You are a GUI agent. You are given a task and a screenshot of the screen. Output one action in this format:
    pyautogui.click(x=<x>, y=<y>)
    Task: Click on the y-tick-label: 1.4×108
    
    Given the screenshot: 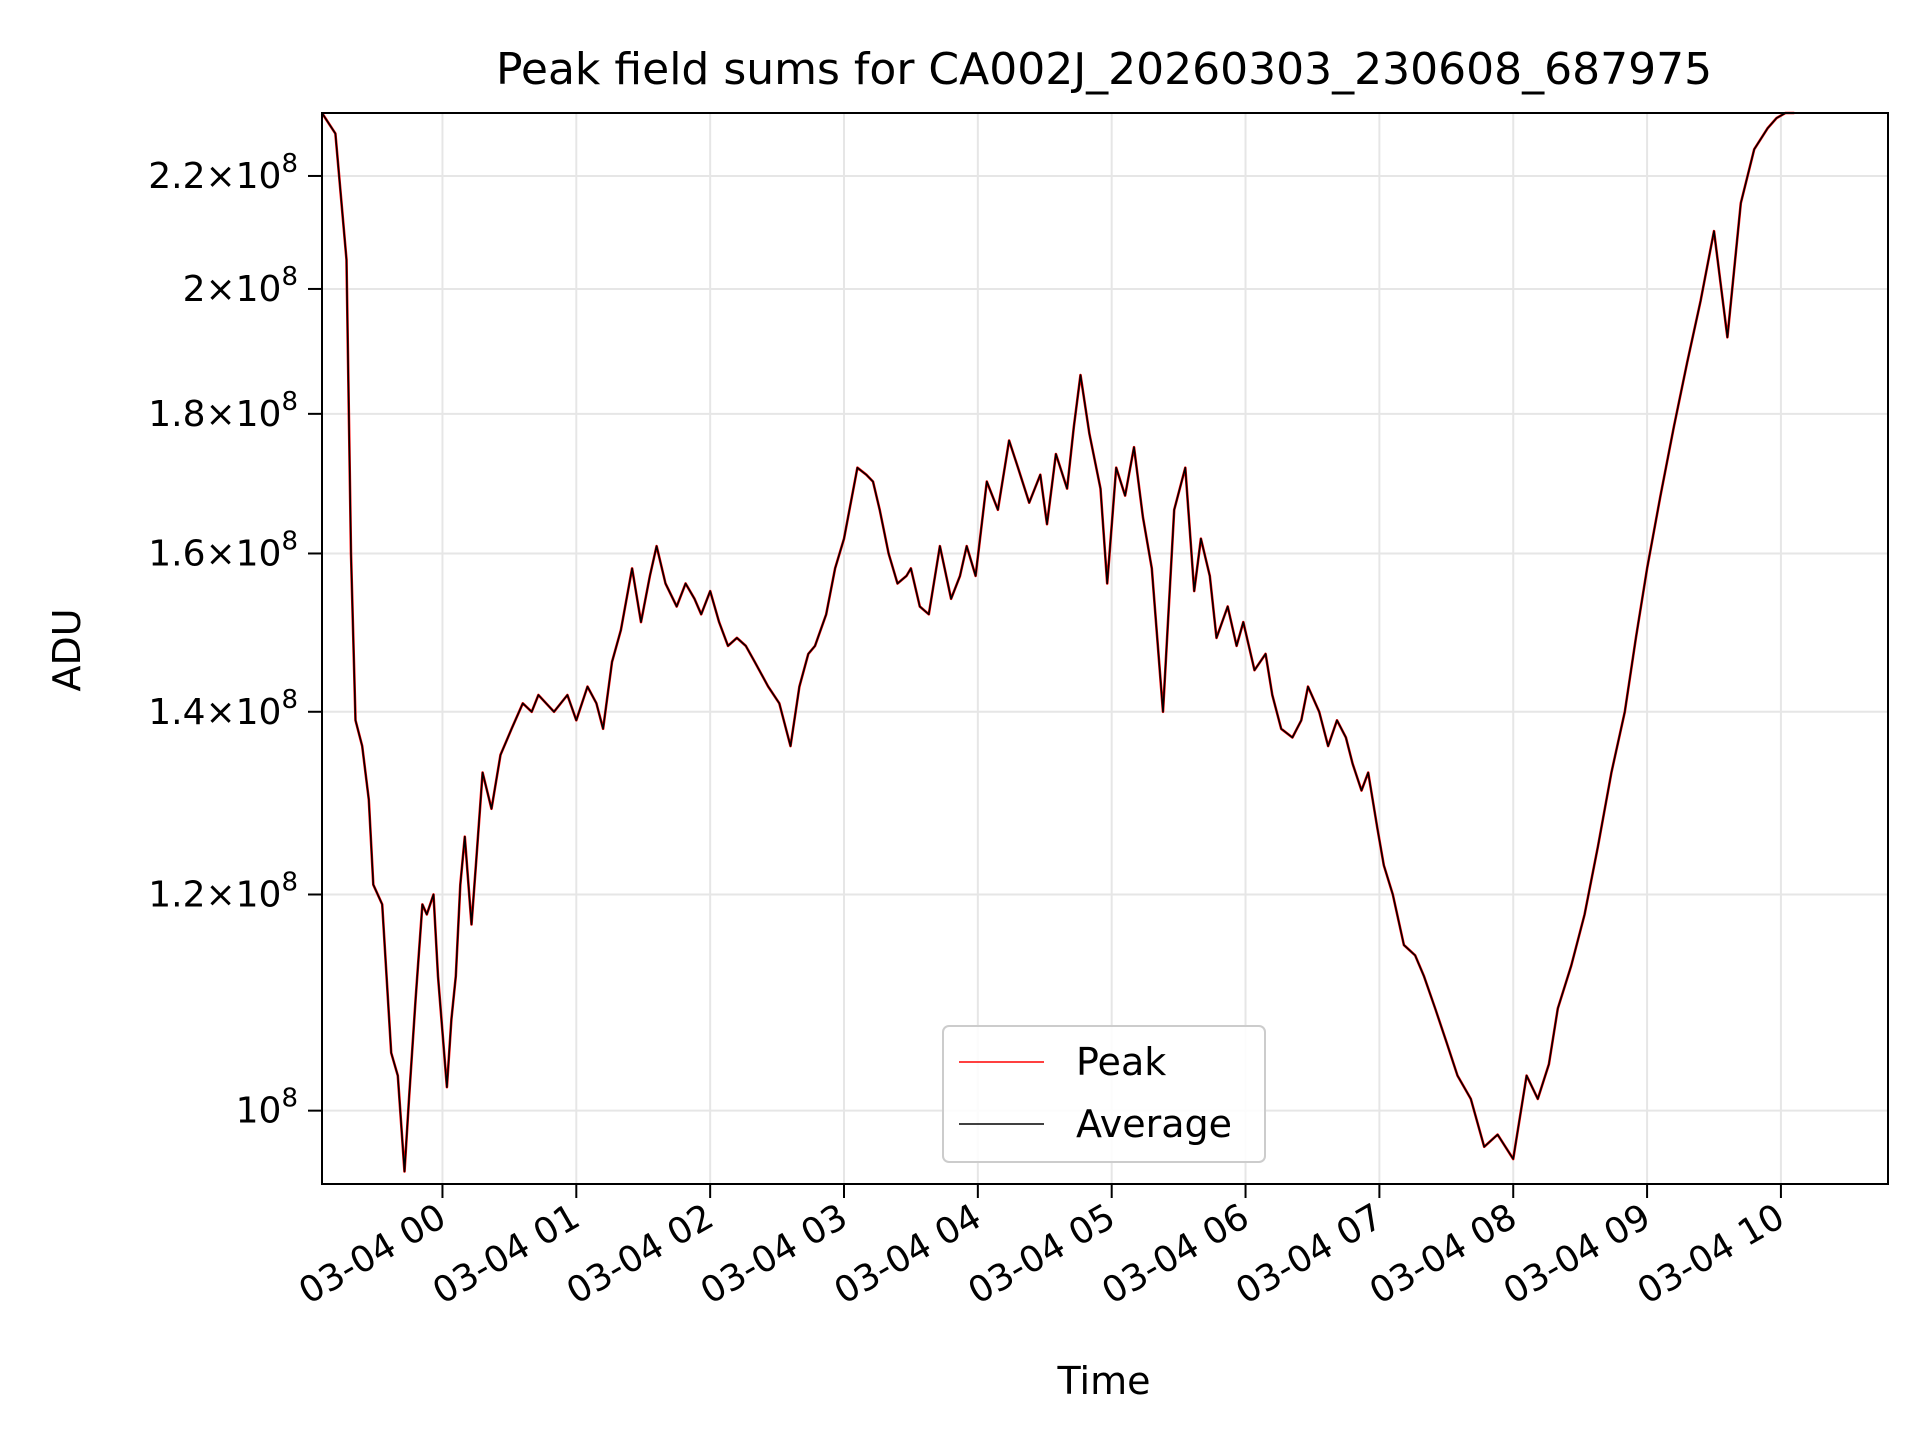 What is the action you would take?
    pyautogui.click(x=223, y=709)
    